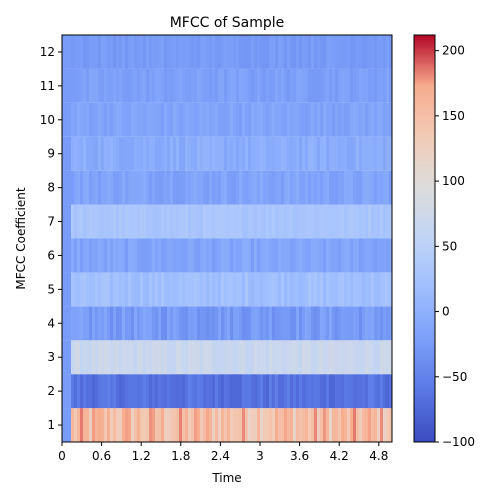 This screenshot has width=500, height=500. I want to click on x-tick-label: 4.2, so click(339, 456).